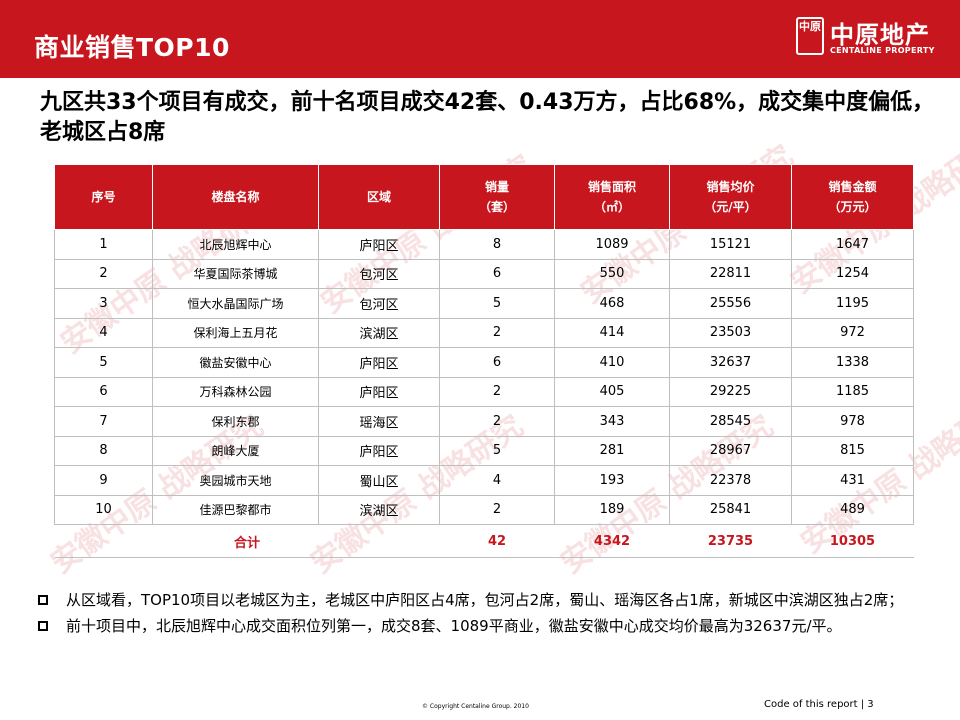  I want to click on page-title: 商业销售TOP10, so click(132, 47).